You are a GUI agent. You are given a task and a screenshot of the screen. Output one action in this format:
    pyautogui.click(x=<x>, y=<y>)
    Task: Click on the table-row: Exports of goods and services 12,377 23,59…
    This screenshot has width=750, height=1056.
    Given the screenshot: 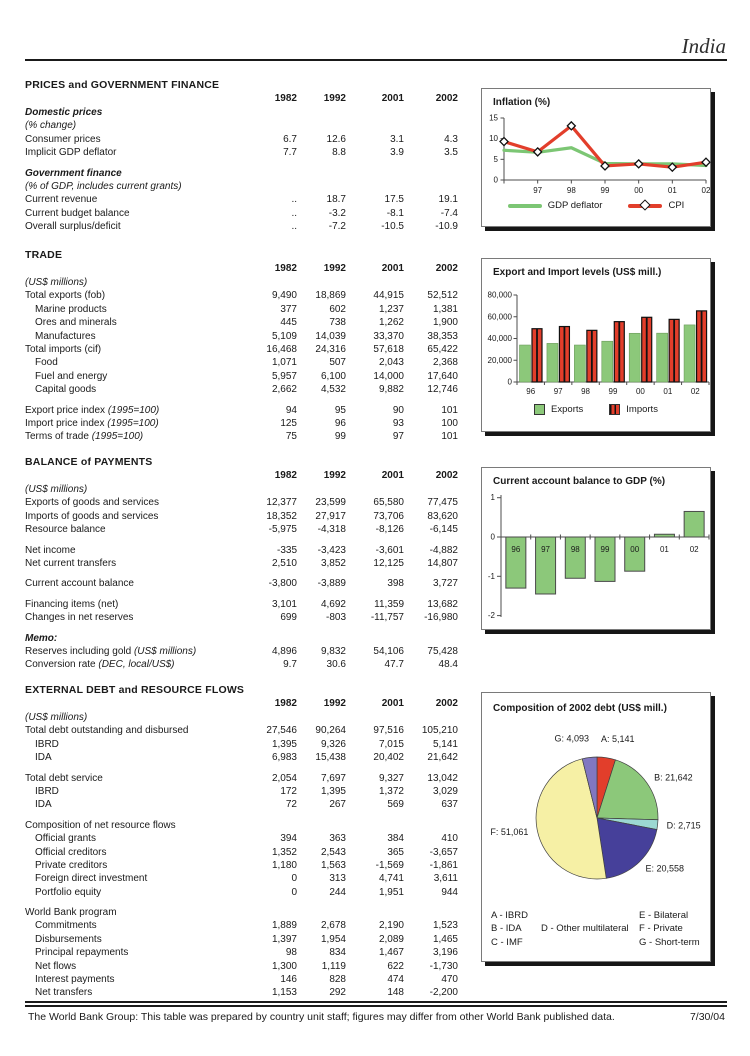 What is the action you would take?
    pyautogui.click(x=241, y=502)
    